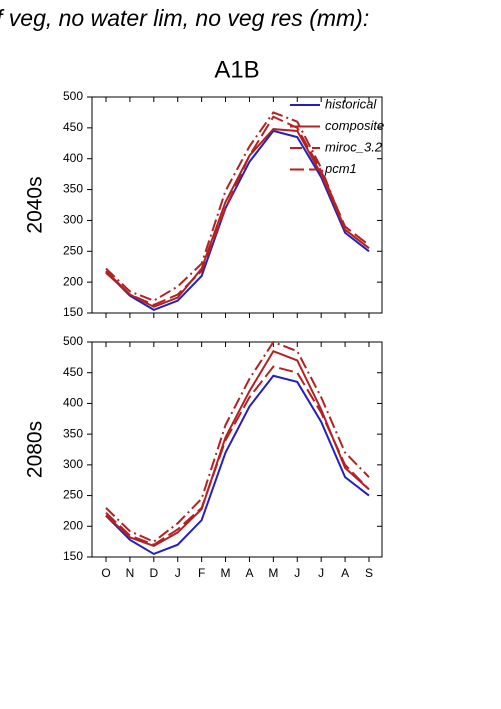  I want to click on x-tick-label: D, so click(153, 573).